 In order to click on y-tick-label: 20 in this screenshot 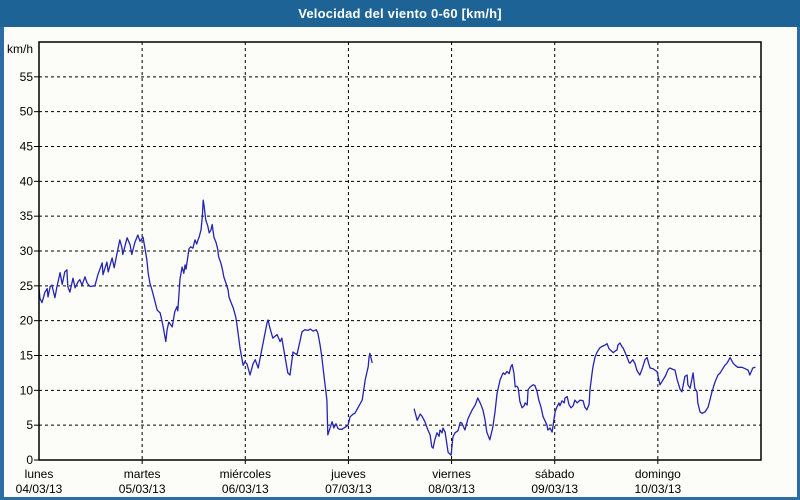, I will do `click(27, 321)`.